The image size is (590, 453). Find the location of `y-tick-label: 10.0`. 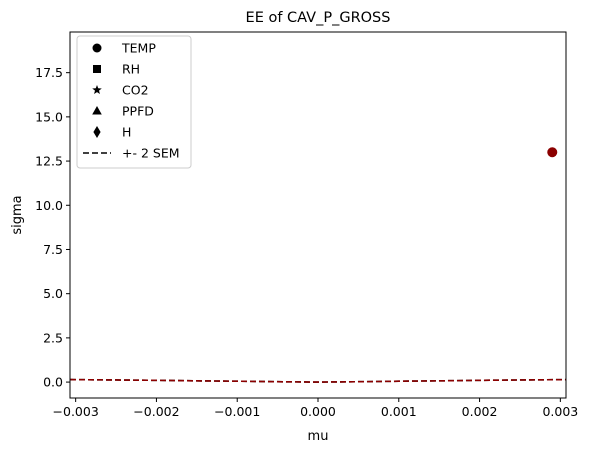

y-tick-label: 10.0 is located at coordinates (49, 205).